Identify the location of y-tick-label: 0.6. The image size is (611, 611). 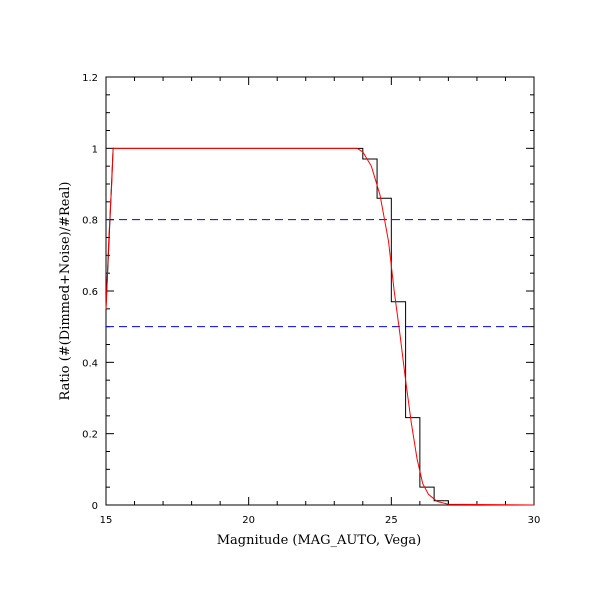
(90, 292).